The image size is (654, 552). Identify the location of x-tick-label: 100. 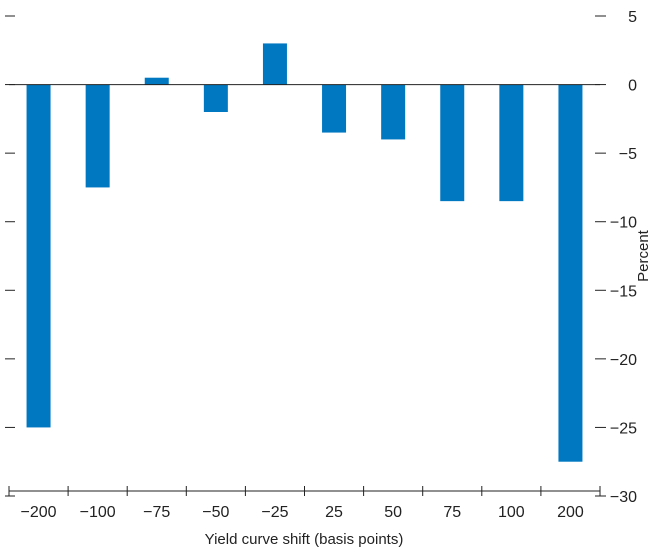
(511, 512).